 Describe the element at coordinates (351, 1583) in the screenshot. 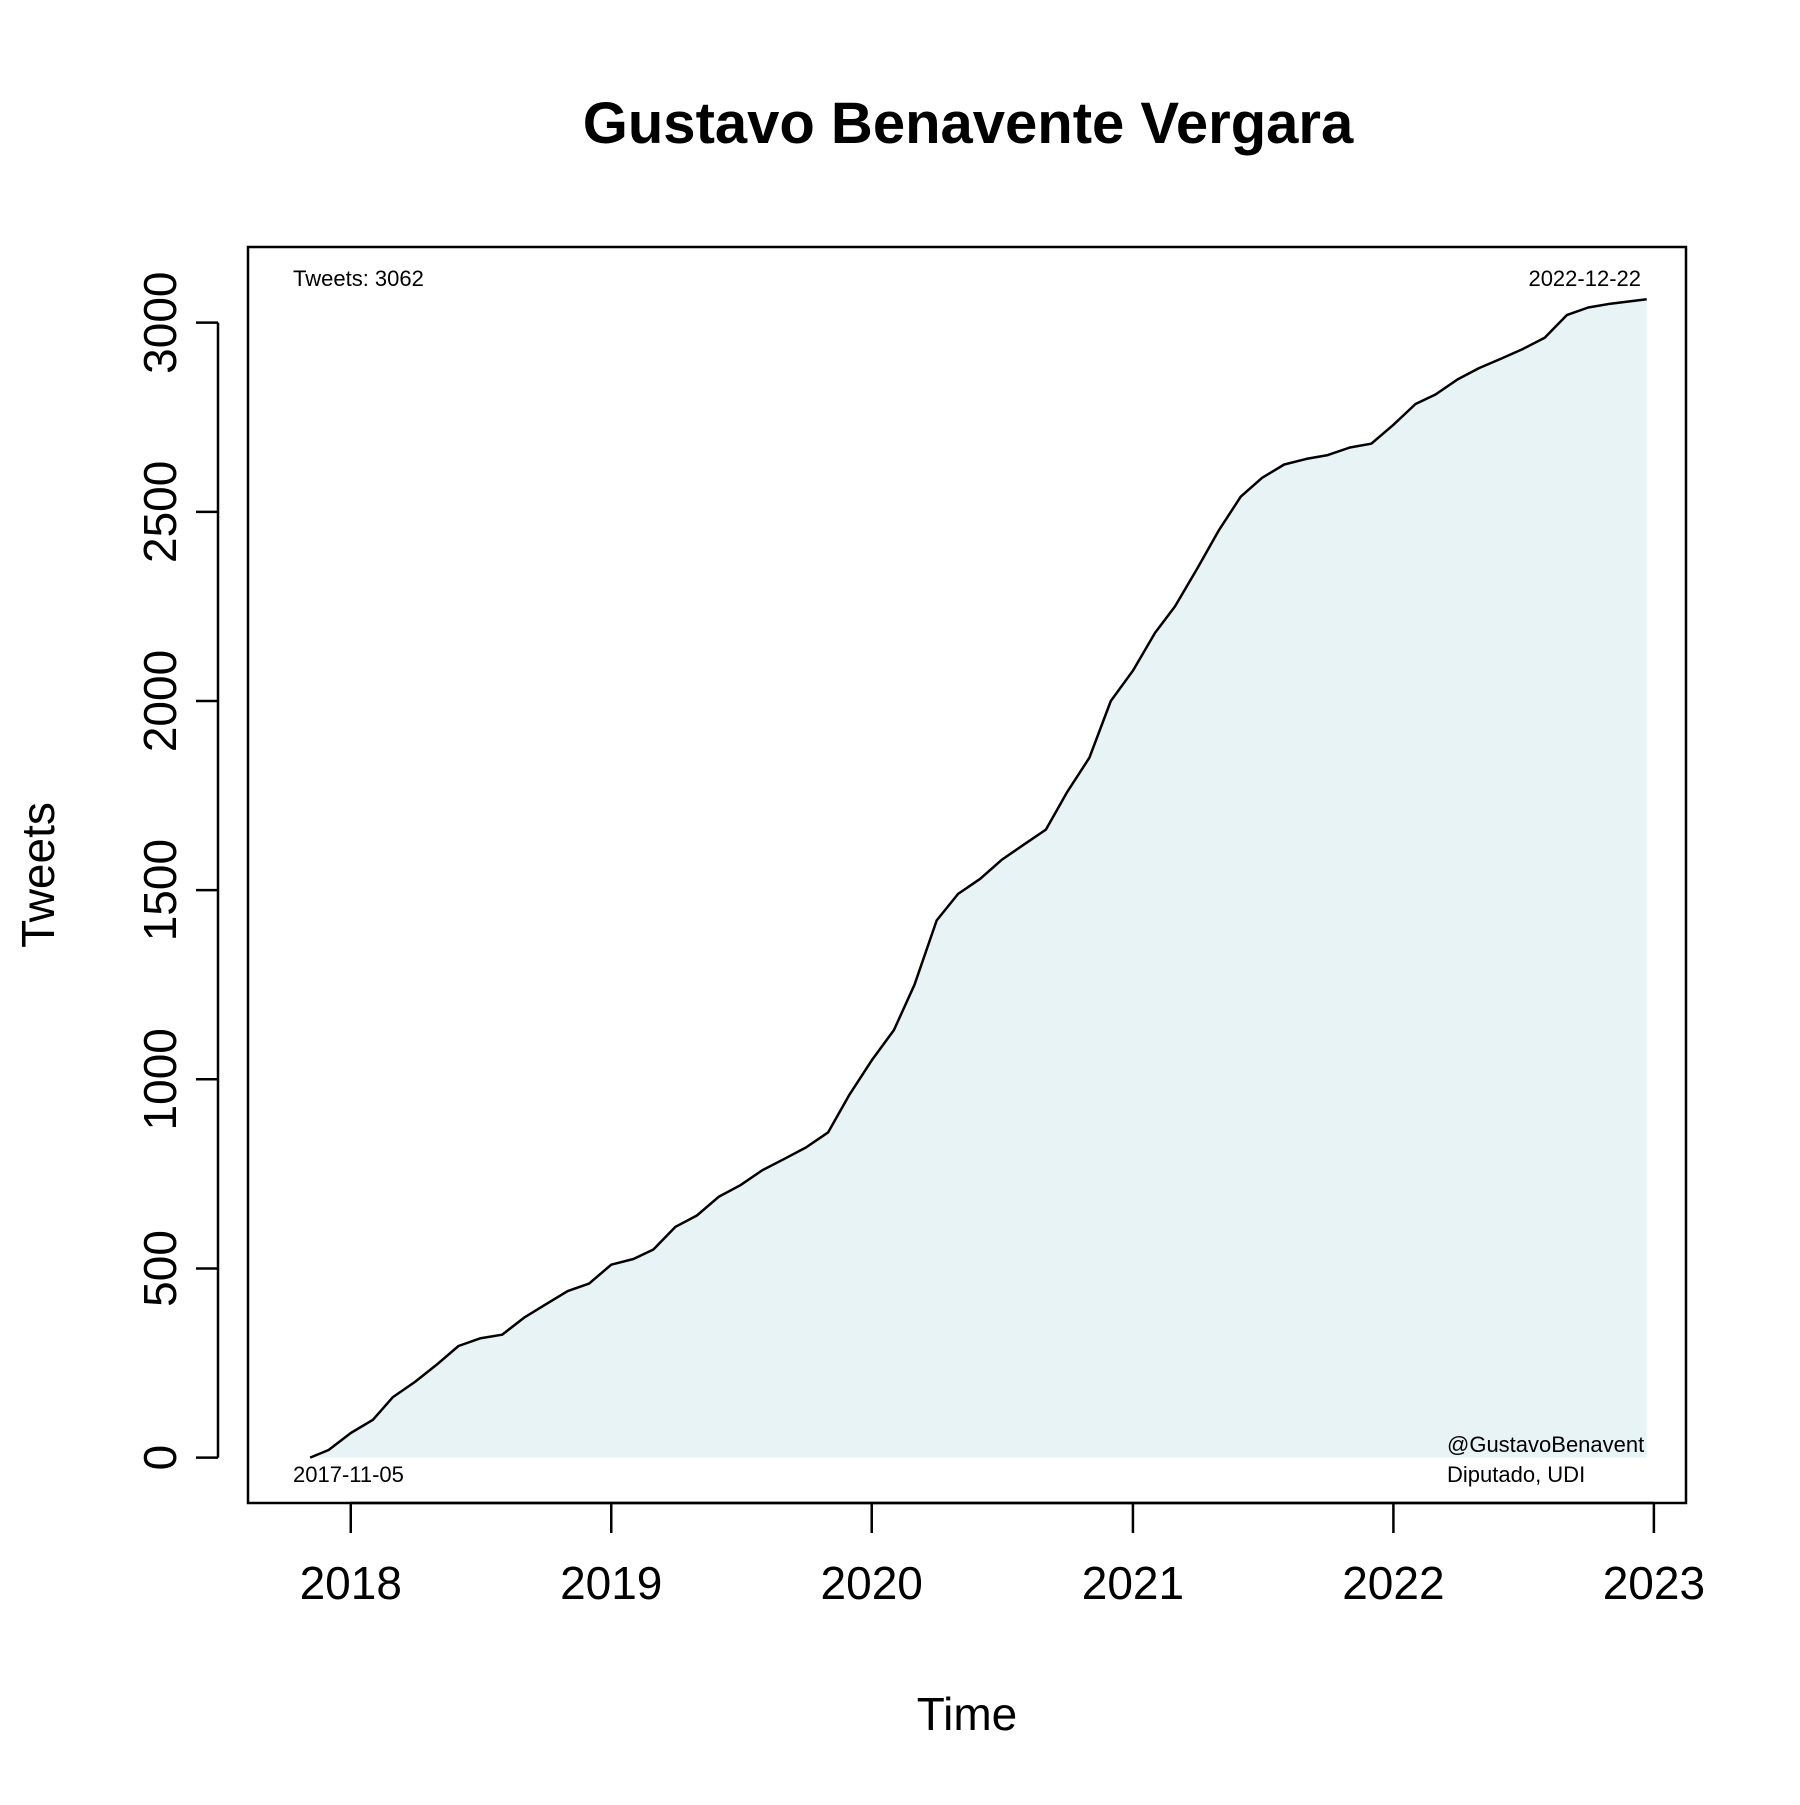

I see `x-tick-label: 2018` at that location.